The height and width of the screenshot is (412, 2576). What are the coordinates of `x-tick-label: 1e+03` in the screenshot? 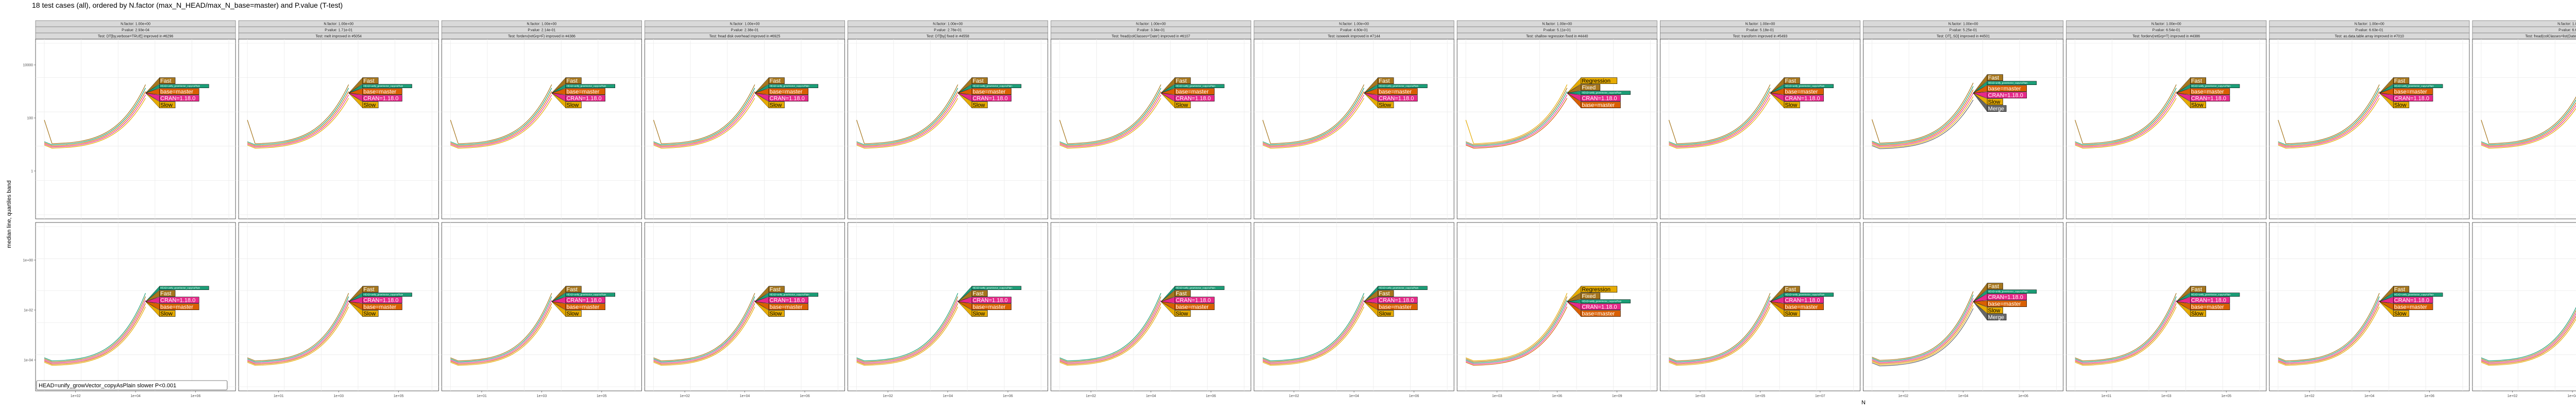 It's located at (338, 396).